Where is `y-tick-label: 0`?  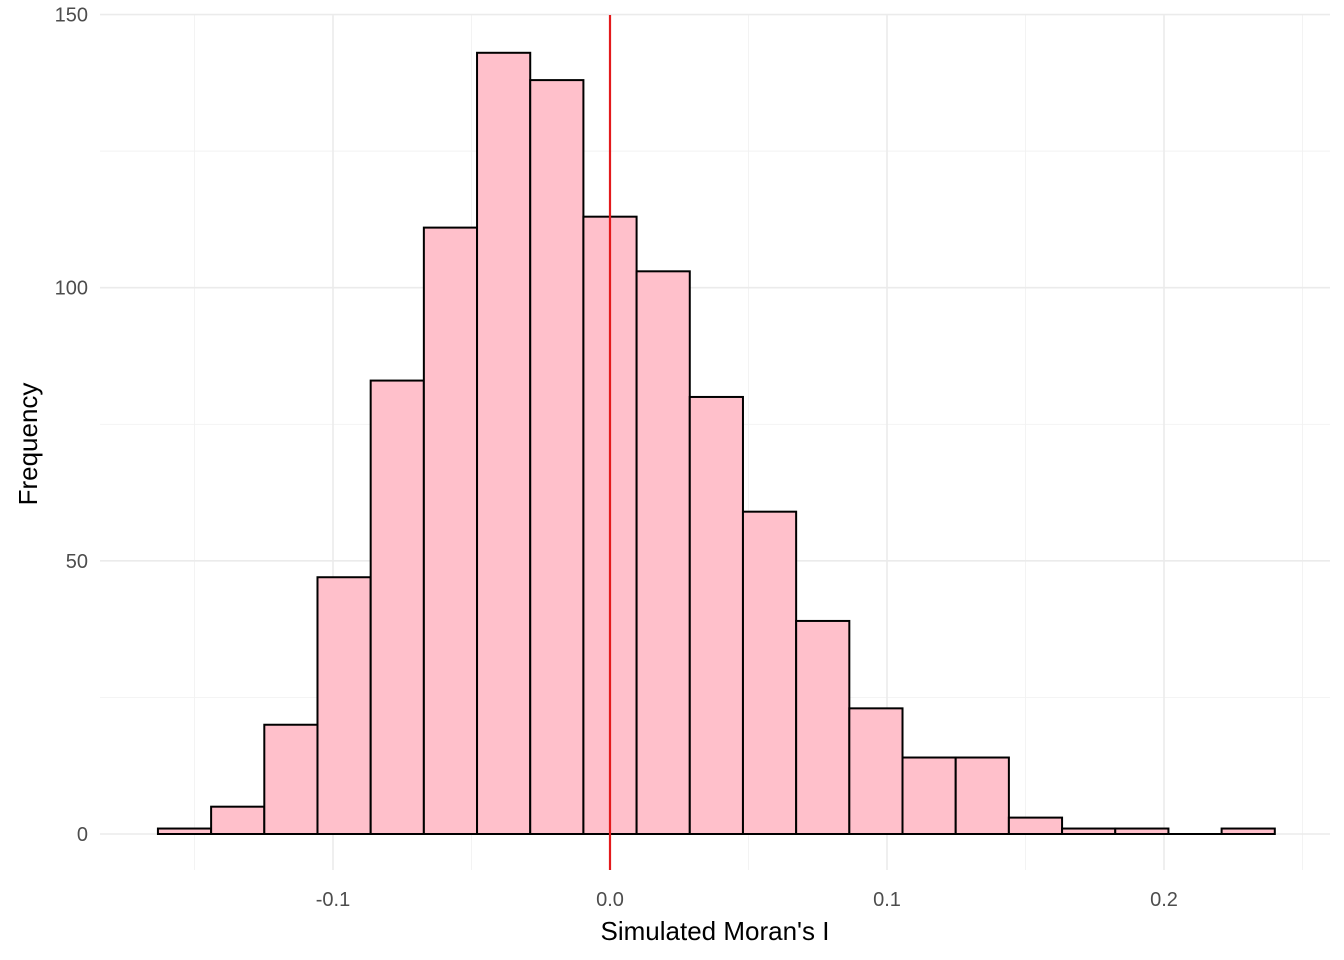 y-tick-label: 0 is located at coordinates (82, 835).